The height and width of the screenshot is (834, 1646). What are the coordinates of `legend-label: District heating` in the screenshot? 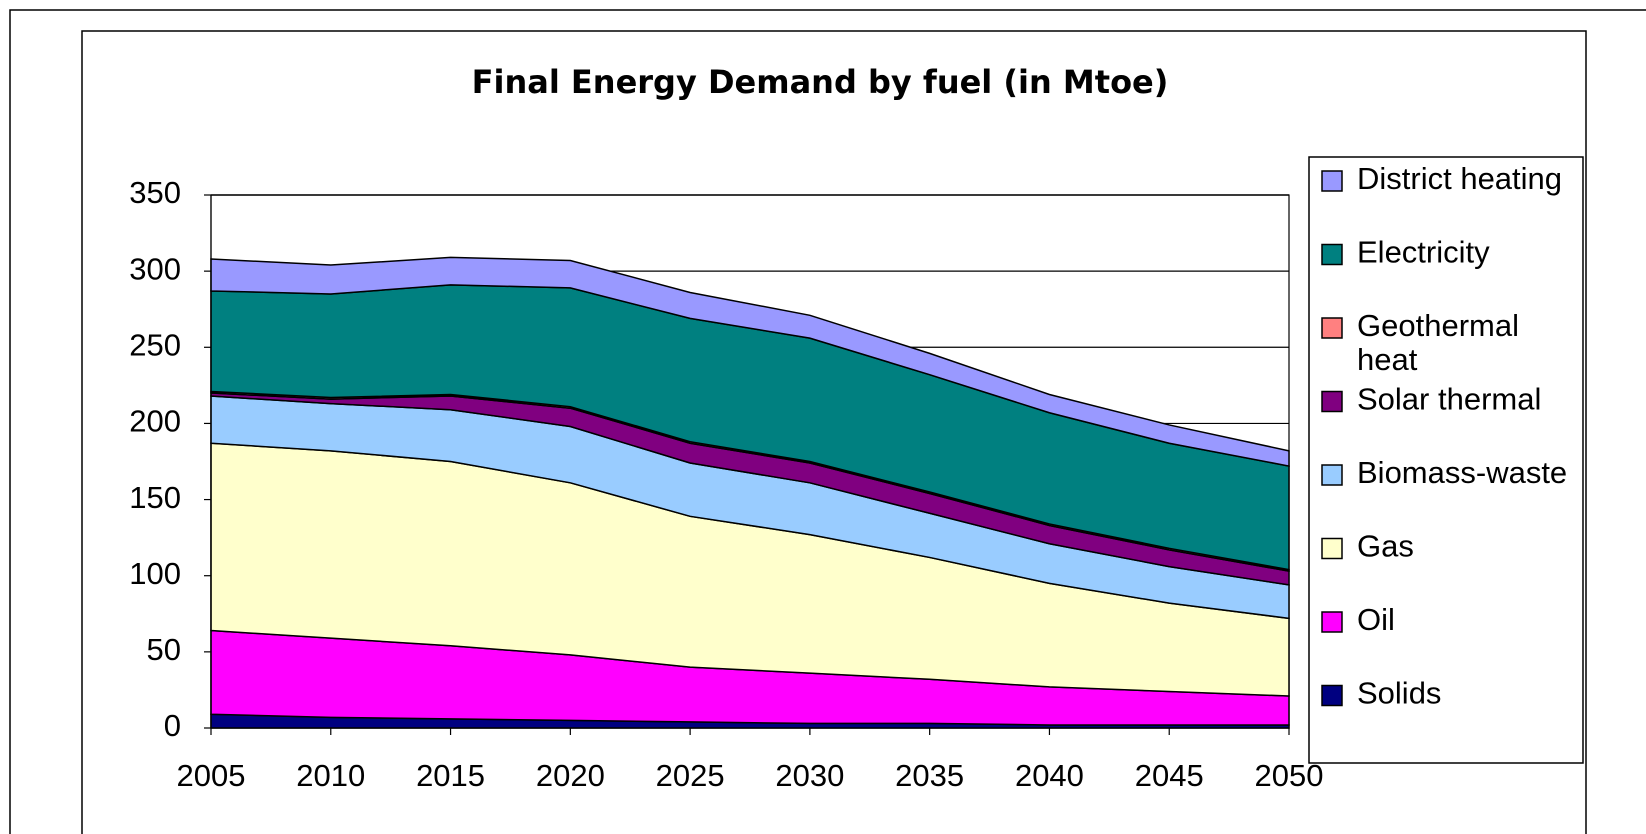 It's located at (1459, 178).